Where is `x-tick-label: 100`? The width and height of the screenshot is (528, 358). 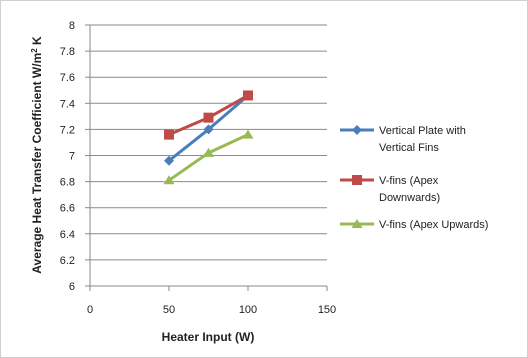 x-tick-label: 100 is located at coordinates (248, 310).